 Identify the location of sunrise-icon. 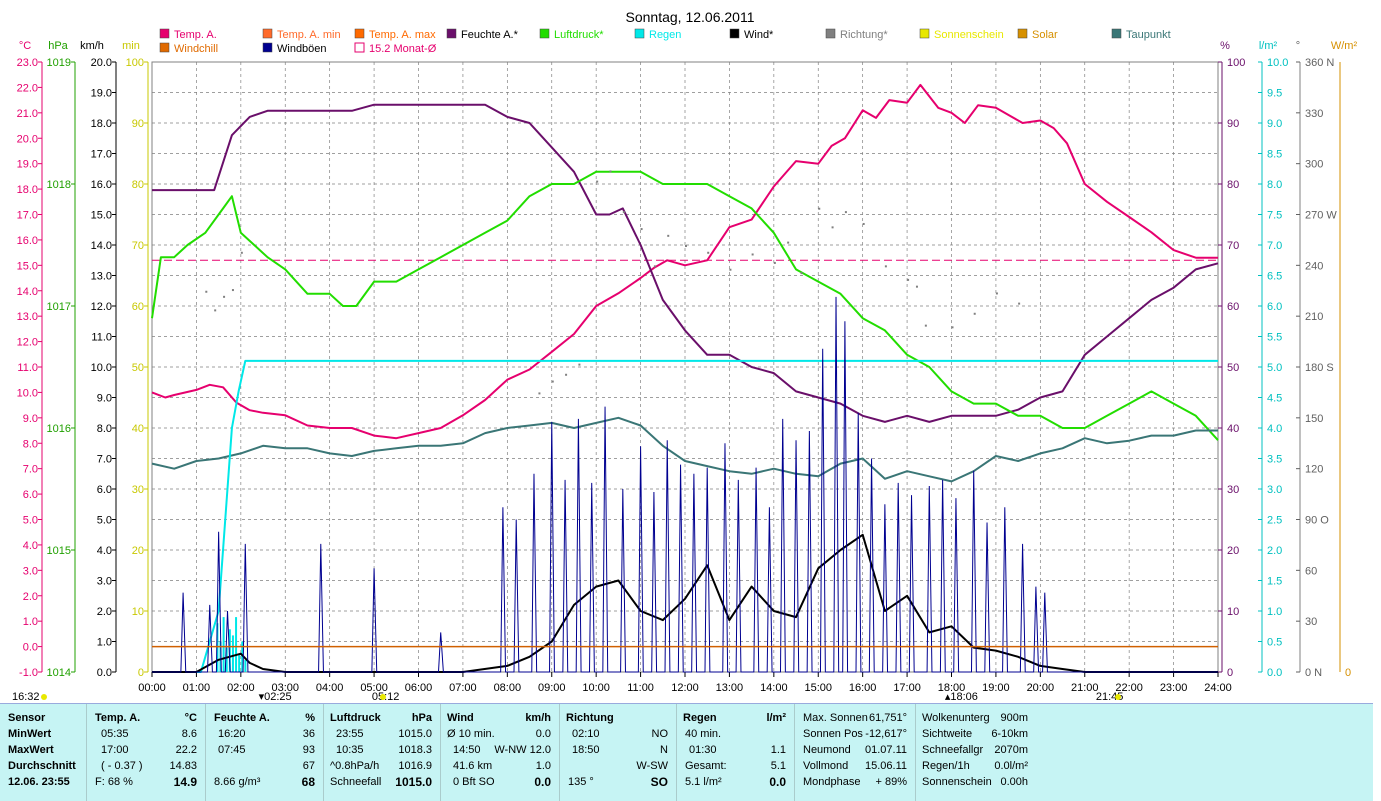
(382, 697).